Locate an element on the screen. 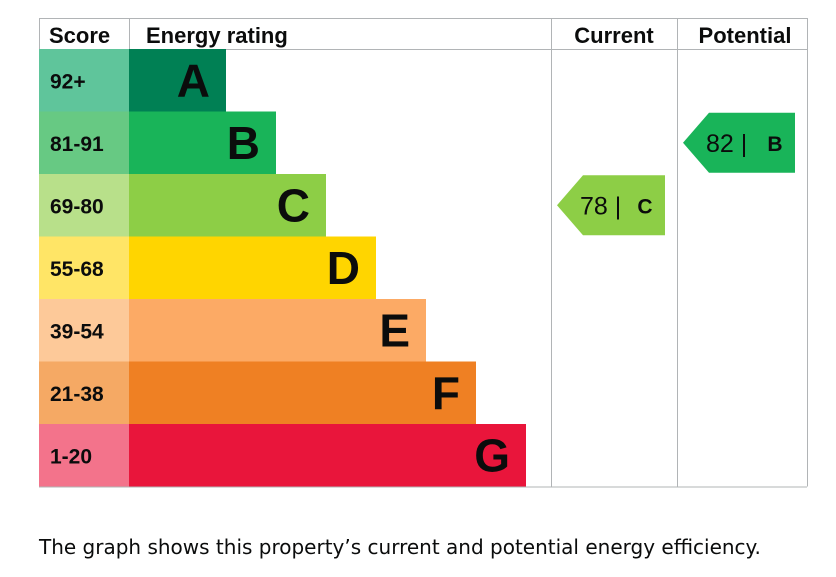  score-cell-c is located at coordinates (84, 205).